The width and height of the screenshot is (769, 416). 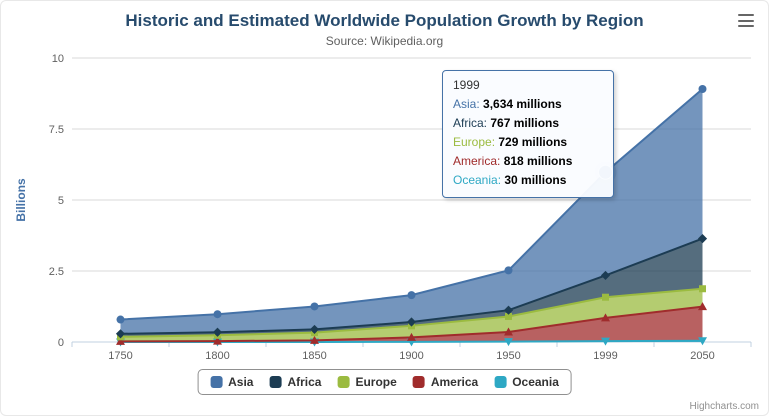 I want to click on tooltip-series-value: 767 millions, so click(x=525, y=123).